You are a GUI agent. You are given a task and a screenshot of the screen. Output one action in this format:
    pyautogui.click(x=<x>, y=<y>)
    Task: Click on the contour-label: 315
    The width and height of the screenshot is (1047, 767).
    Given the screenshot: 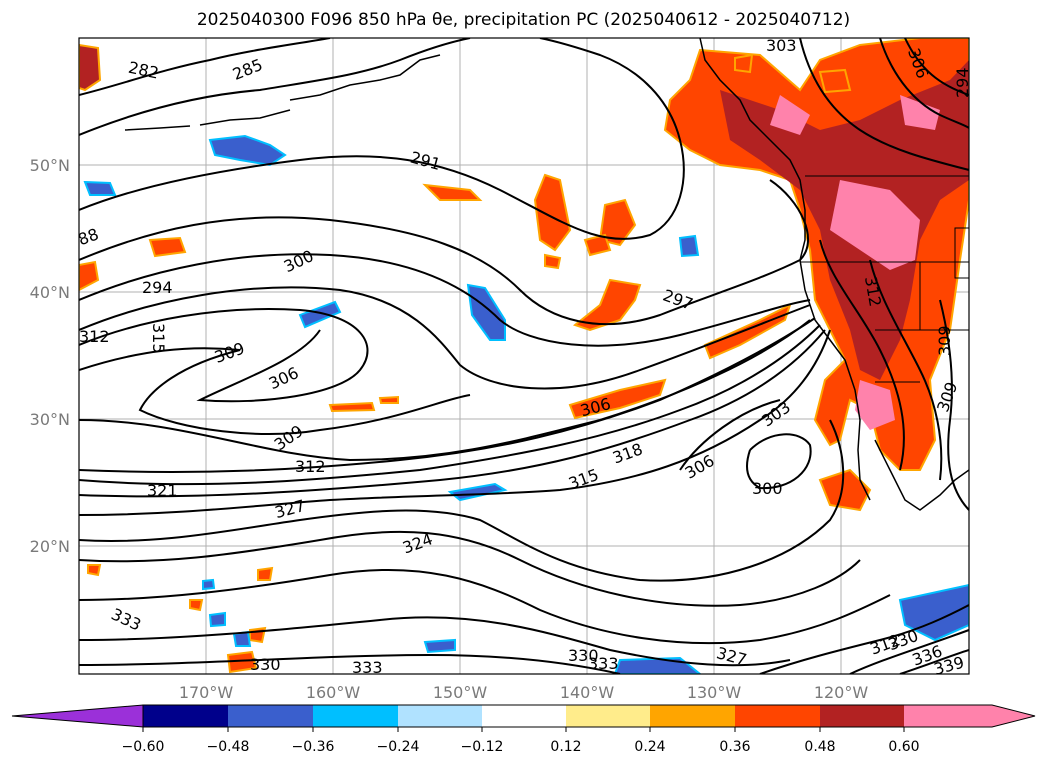 What is the action you would take?
    pyautogui.click(x=158, y=338)
    